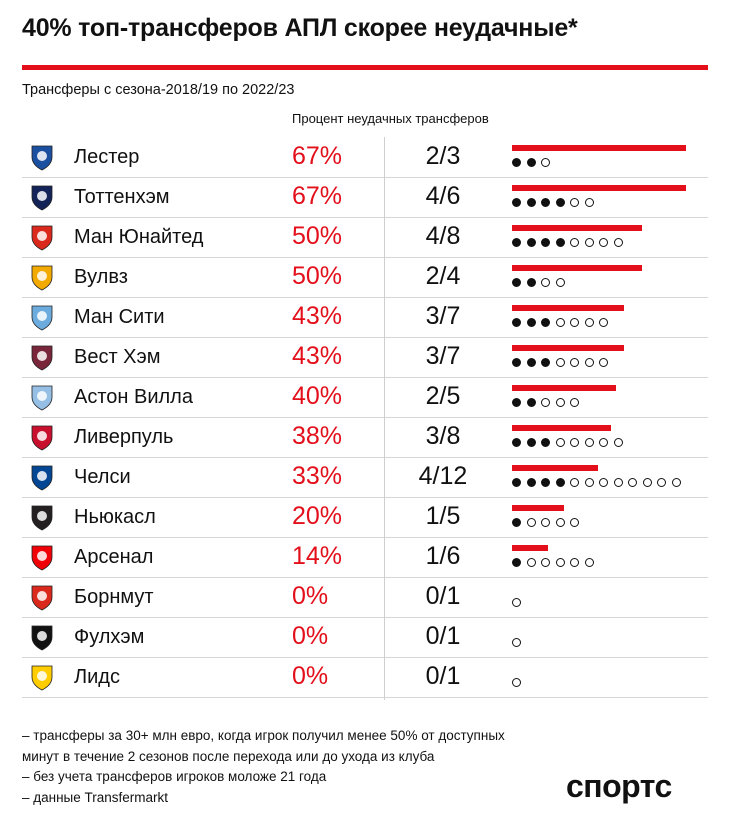  What do you see at coordinates (443, 156) in the screenshot?
I see `ratio-label: 2/3` at bounding box center [443, 156].